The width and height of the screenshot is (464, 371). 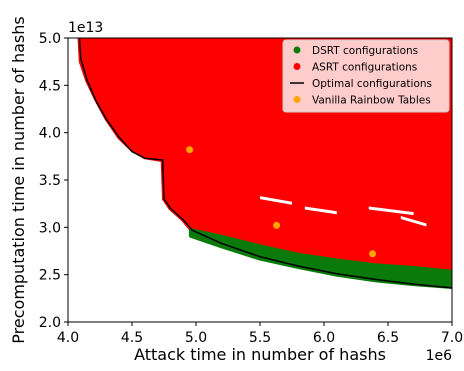 I want to click on x-axis-label: Attack time in number of hashs, so click(x=260, y=354).